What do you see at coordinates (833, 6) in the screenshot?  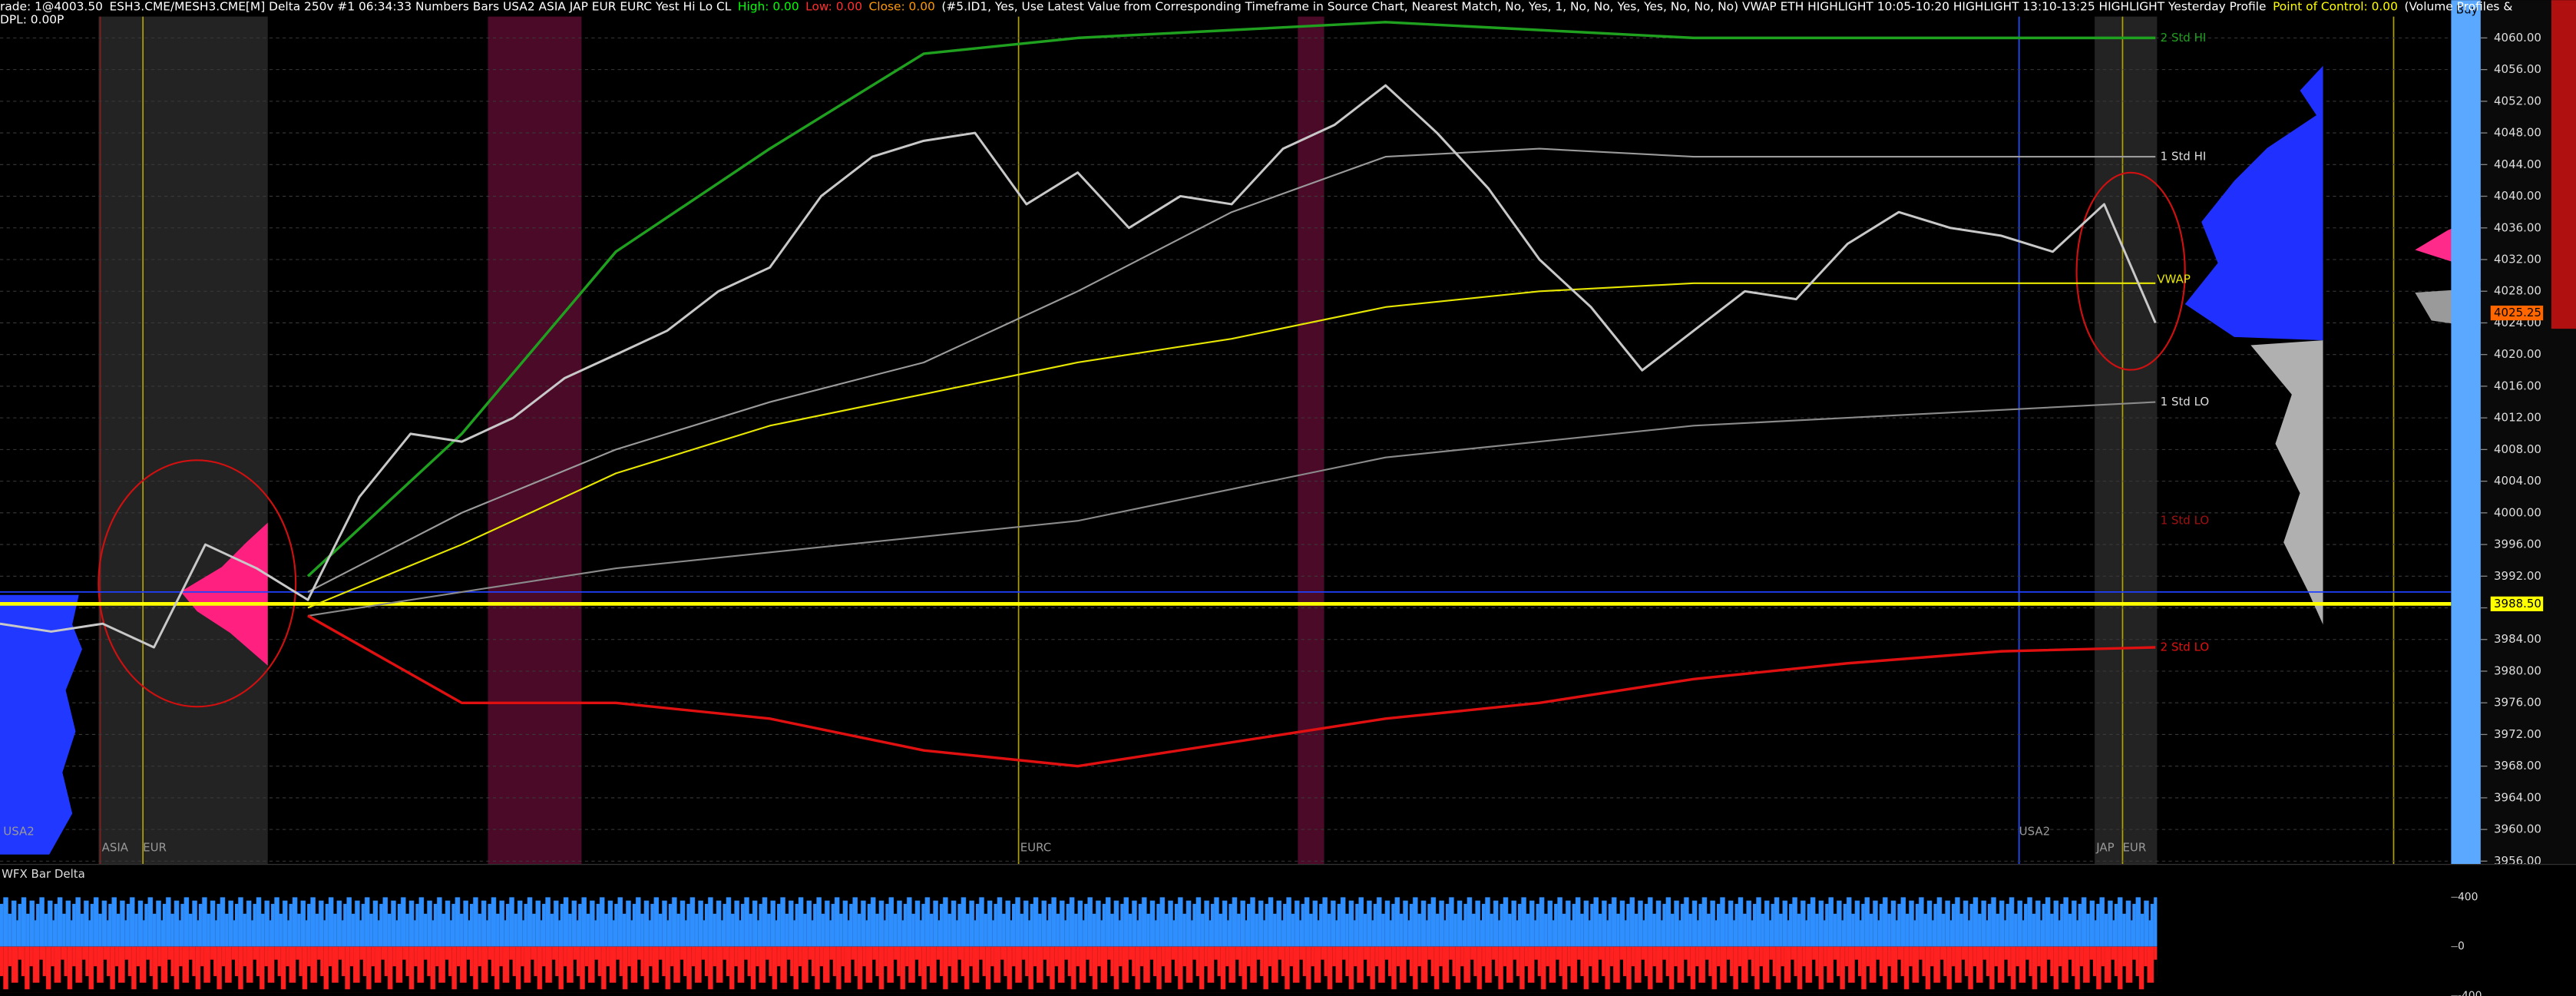 I see `header-segment: Low: 0.00` at bounding box center [833, 6].